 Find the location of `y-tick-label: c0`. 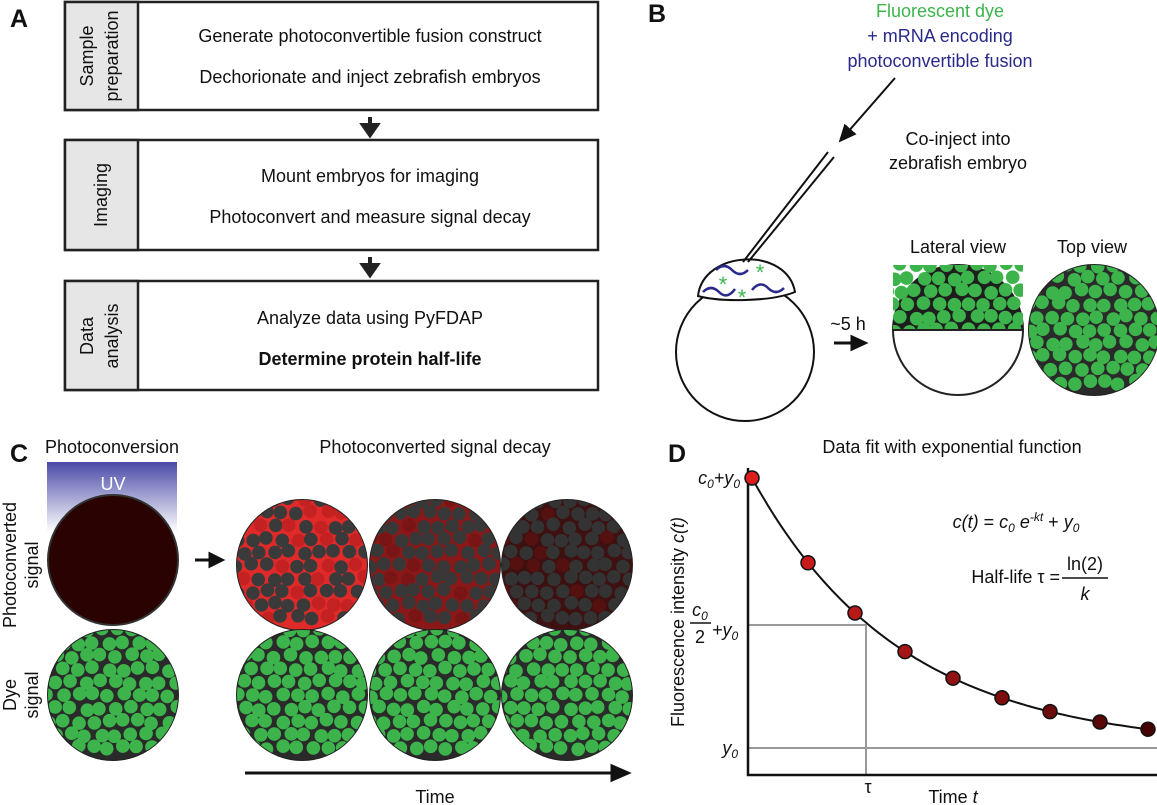

y-tick-label: c0 is located at coordinates (700, 611).